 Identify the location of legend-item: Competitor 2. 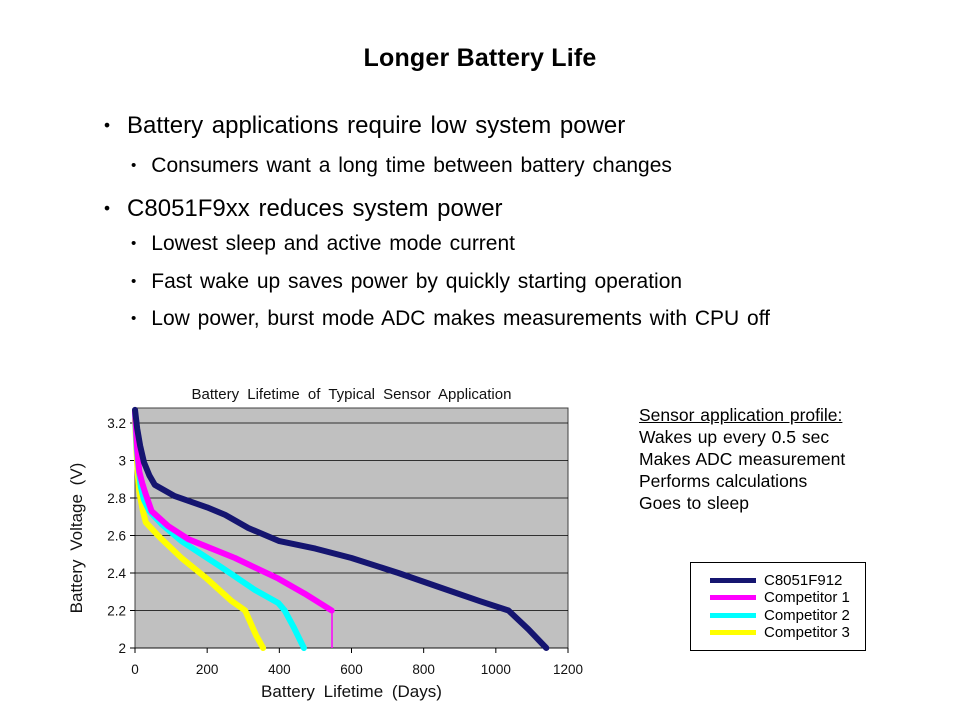
(787, 616).